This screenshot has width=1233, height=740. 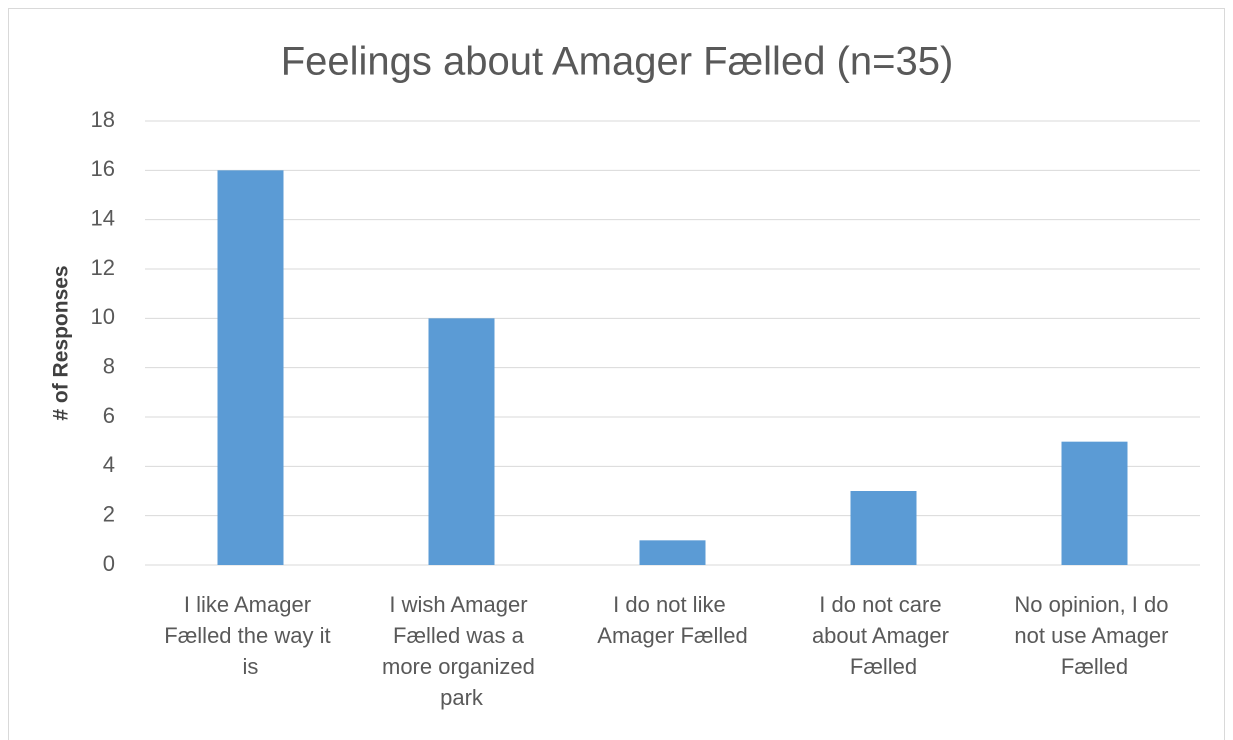 I want to click on y-tick-label: 6, so click(x=109, y=415).